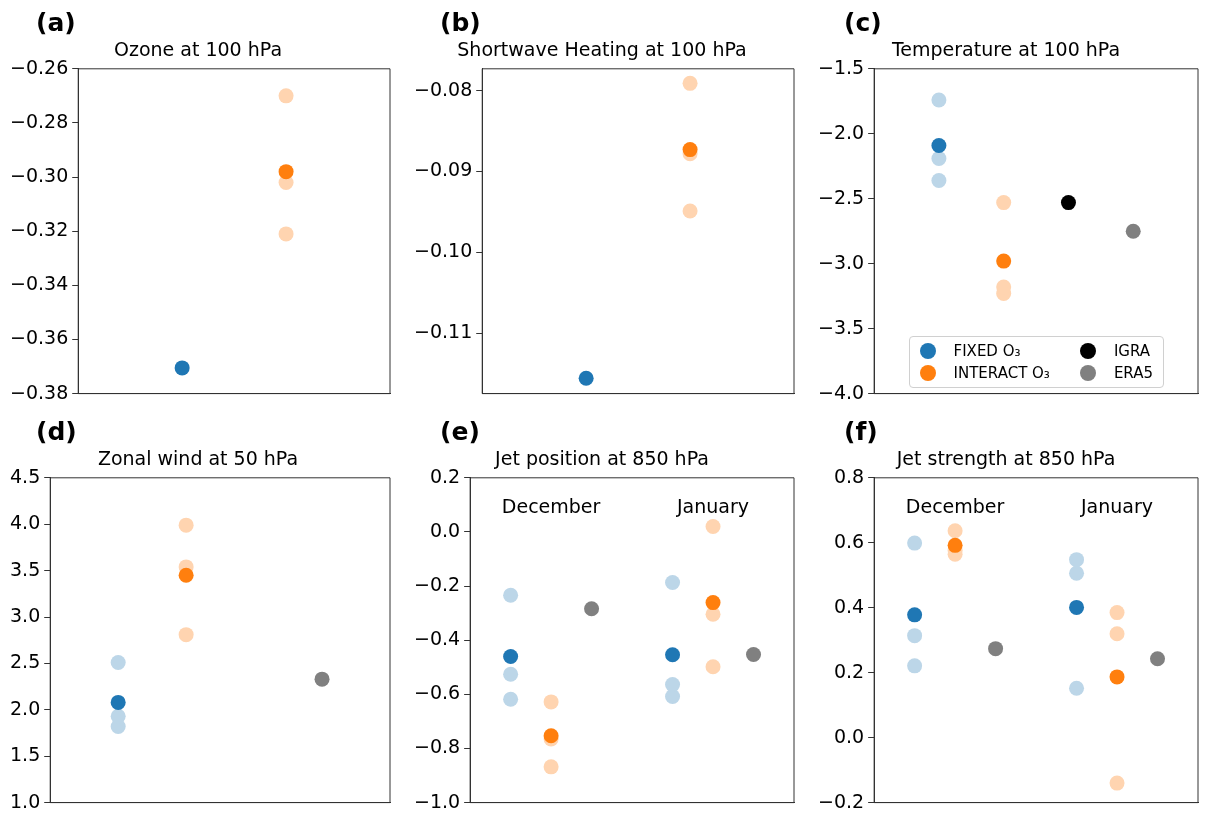 Image resolution: width=1214 pixels, height=818 pixels. What do you see at coordinates (437, 746) in the screenshot?
I see `y-tick-label: −0.8` at bounding box center [437, 746].